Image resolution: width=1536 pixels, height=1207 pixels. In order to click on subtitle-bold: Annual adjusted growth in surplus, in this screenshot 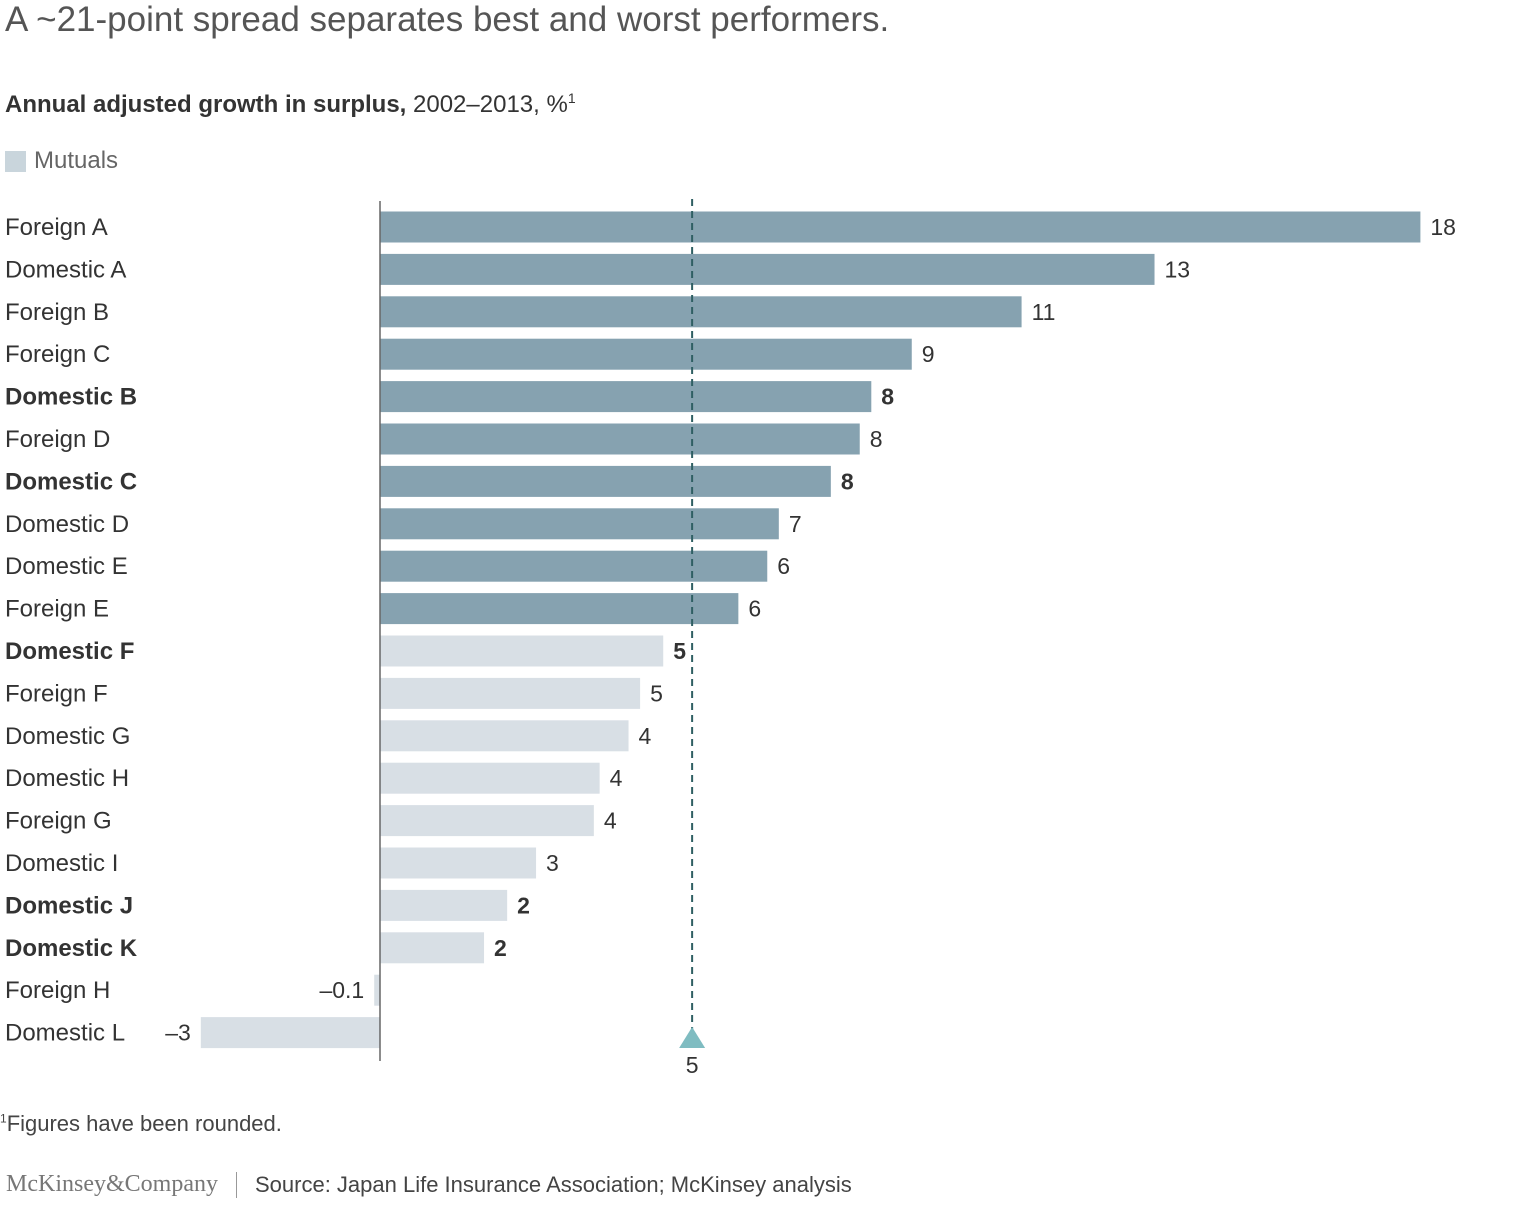, I will do `click(206, 104)`.